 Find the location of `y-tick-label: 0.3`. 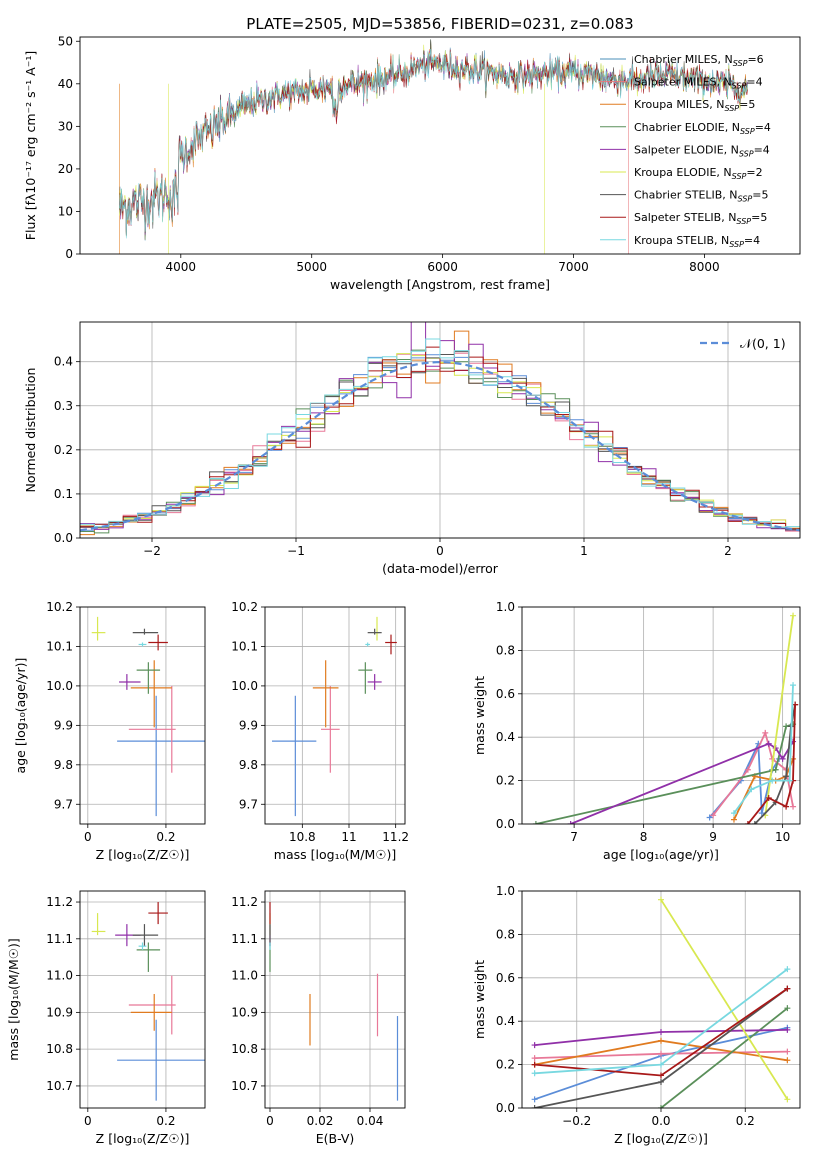

y-tick-label: 0.3 is located at coordinates (63, 406).